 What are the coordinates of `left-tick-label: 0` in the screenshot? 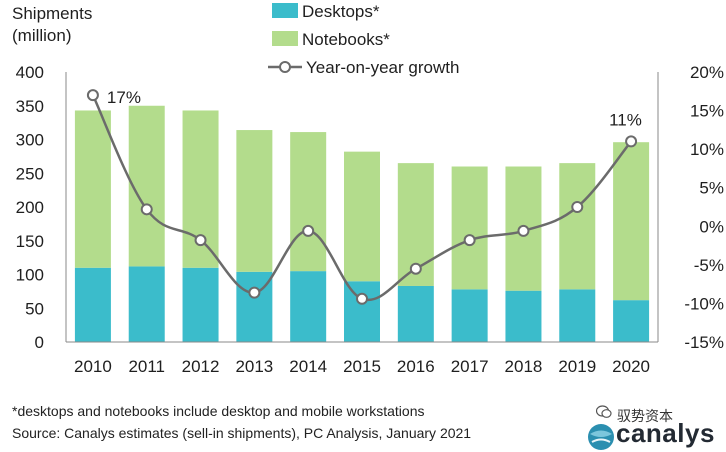 It's located at (39, 342).